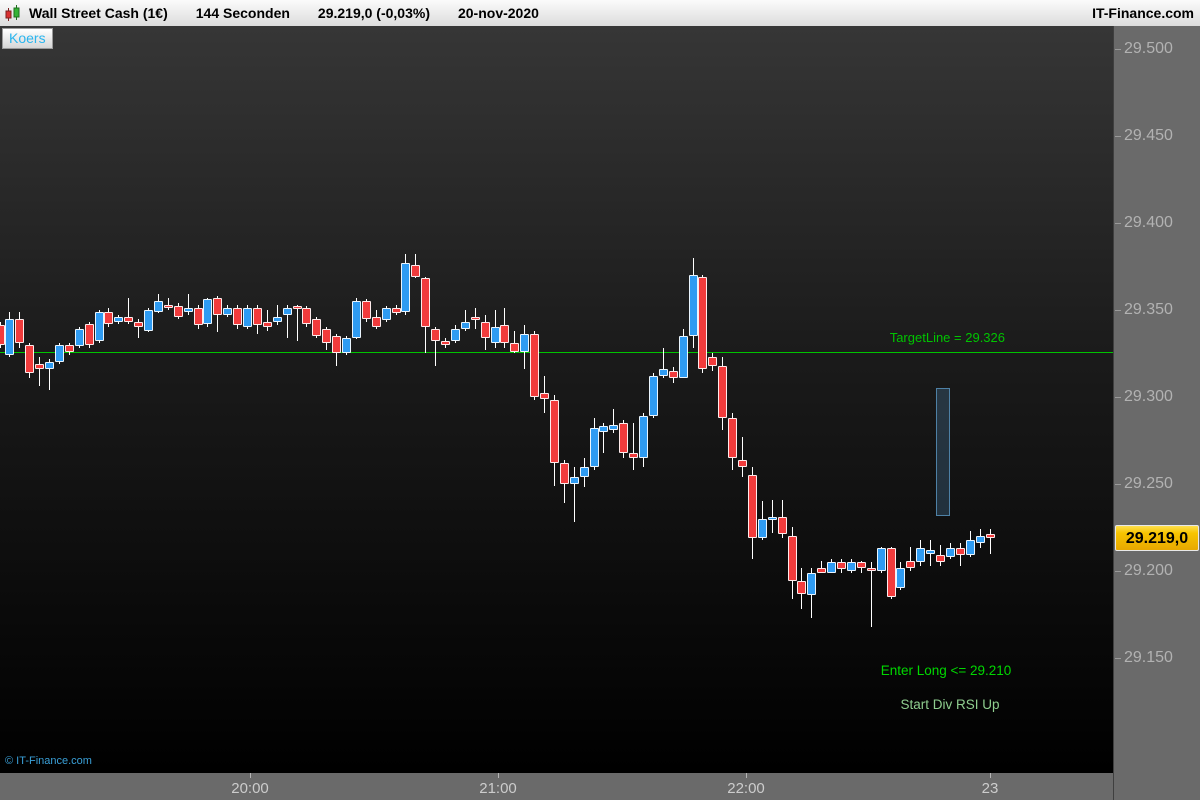 Image resolution: width=1200 pixels, height=800 pixels. I want to click on signal-text: Start Div RSI Up, so click(950, 704).